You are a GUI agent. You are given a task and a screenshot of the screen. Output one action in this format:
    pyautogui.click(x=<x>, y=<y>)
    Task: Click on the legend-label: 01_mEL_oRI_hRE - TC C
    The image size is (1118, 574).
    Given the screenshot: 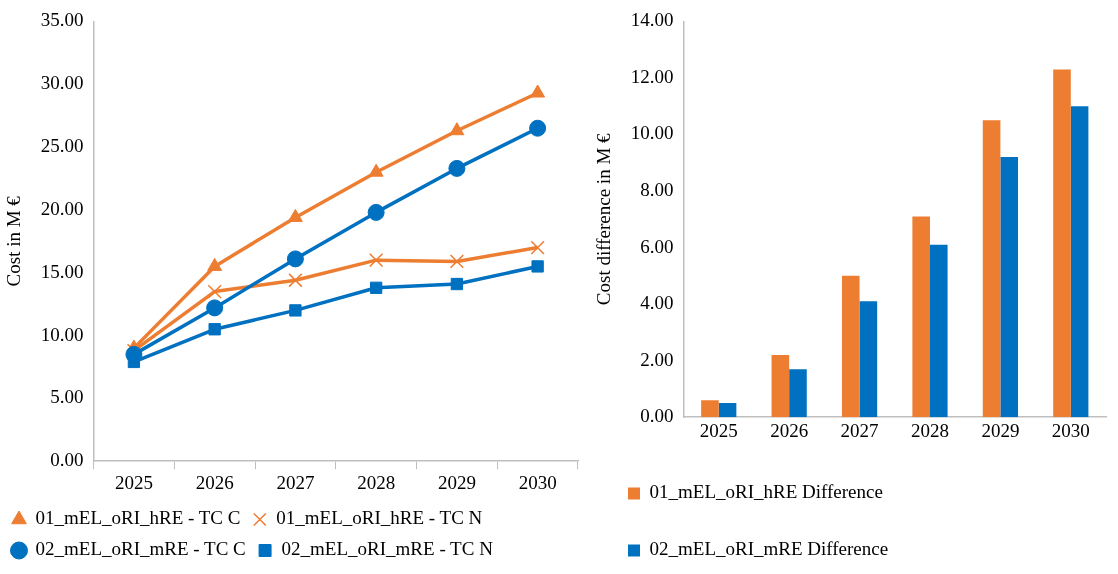 What is the action you would take?
    pyautogui.click(x=138, y=518)
    